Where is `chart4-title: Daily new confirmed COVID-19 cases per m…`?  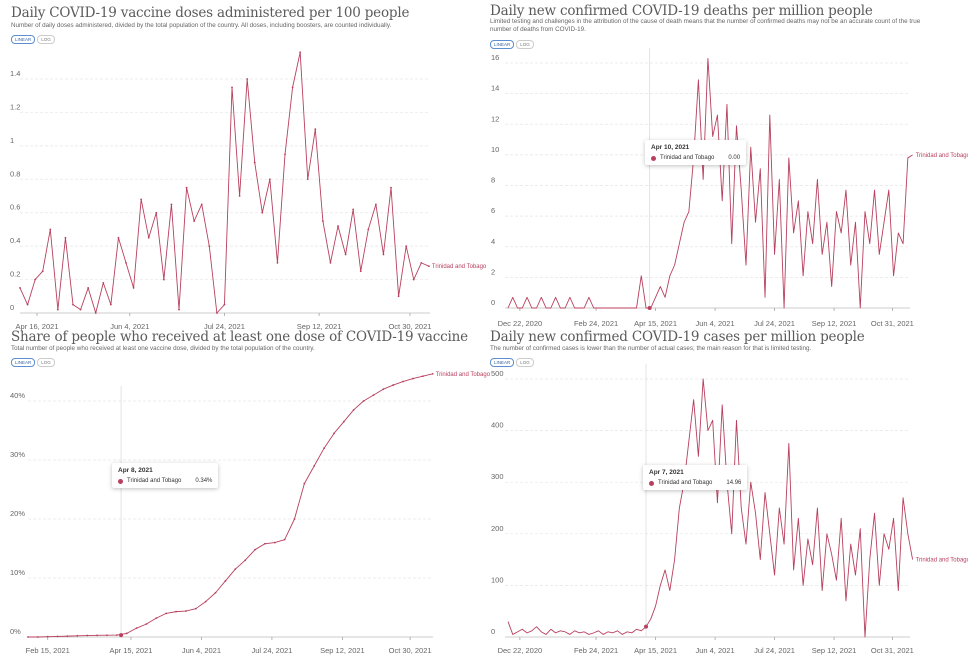
chart4-title: Daily new confirmed COVID-19 cases per m… is located at coordinates (677, 337).